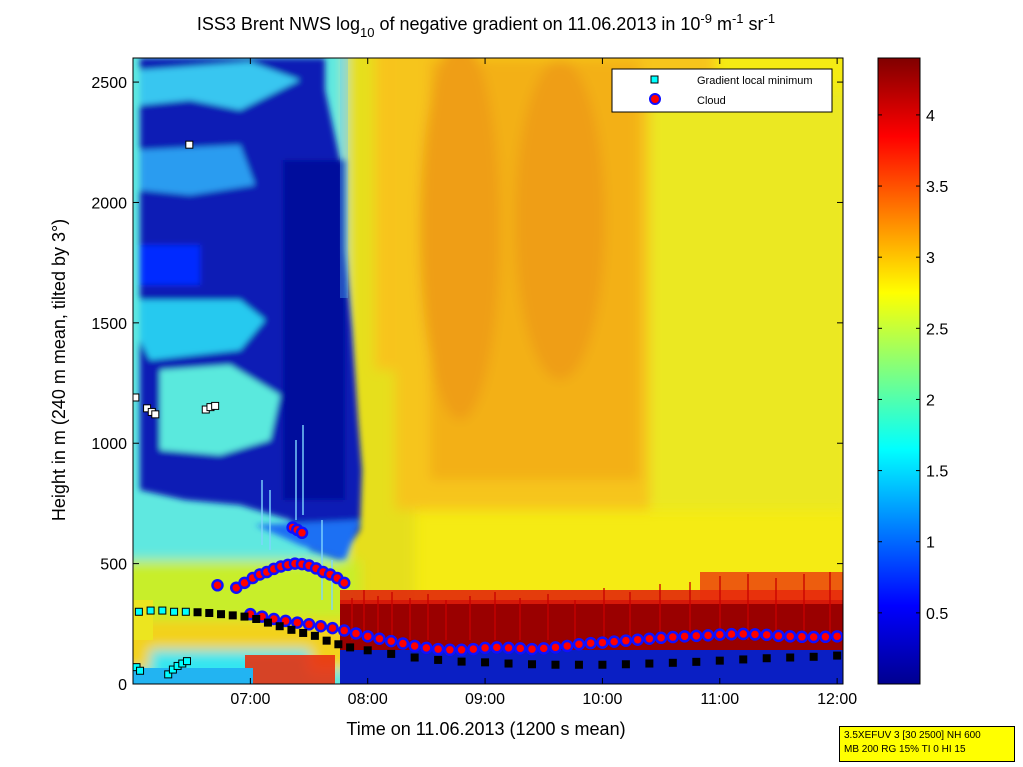  What do you see at coordinates (113, 565) in the screenshot?
I see `y-tick-label: 500` at bounding box center [113, 565].